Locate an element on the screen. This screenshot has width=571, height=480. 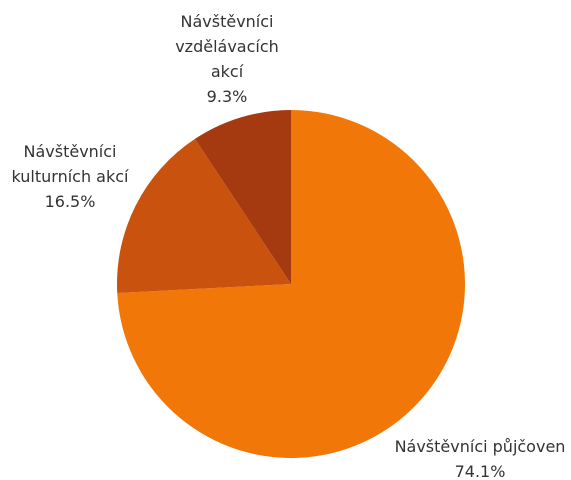
slice-label: Návštěvníci půjčoven 74.1% is located at coordinates (475, 457).